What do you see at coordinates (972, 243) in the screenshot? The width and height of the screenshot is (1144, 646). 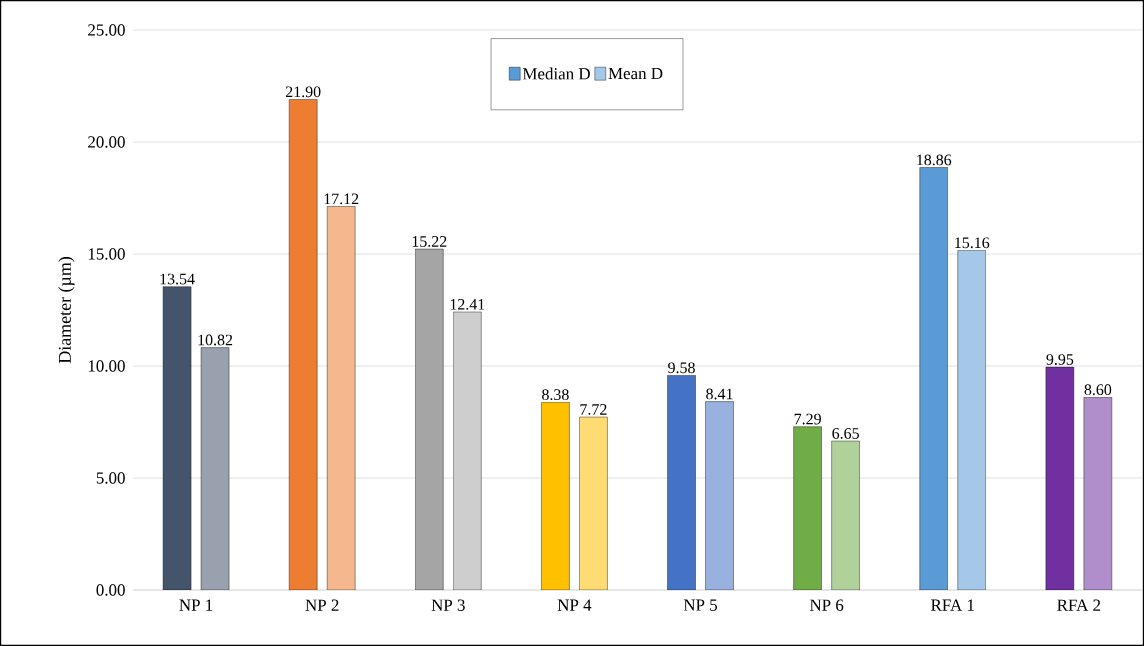 I see `data-label: 15.16` at bounding box center [972, 243].